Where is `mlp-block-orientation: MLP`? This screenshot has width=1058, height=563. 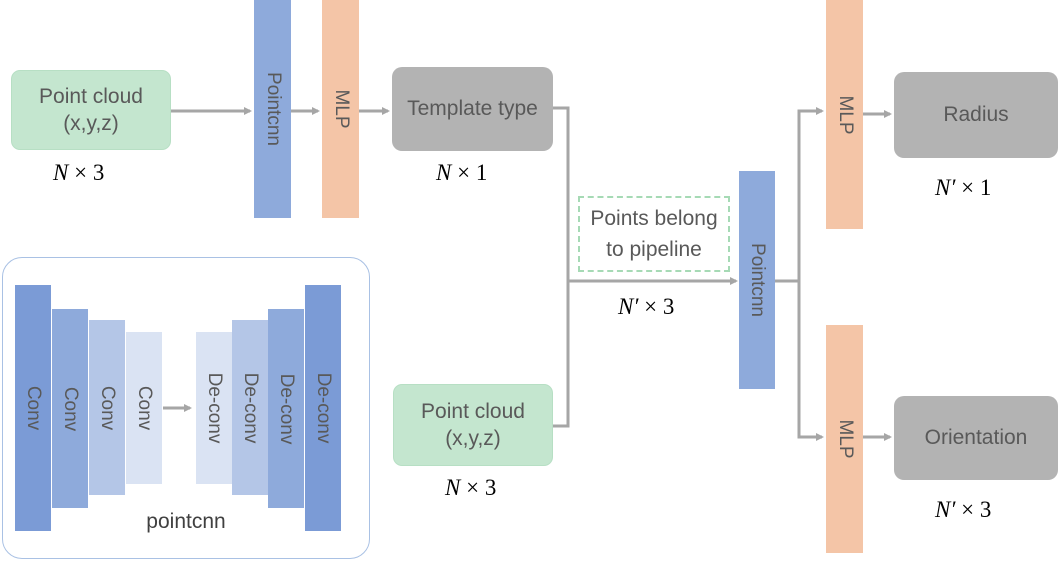 mlp-block-orientation: MLP is located at coordinates (844, 439).